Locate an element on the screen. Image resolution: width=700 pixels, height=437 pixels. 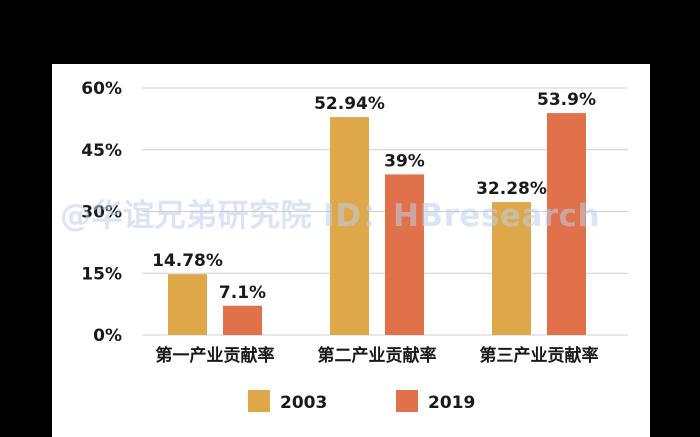
legend-label-2003: 2003 is located at coordinates (303, 403).